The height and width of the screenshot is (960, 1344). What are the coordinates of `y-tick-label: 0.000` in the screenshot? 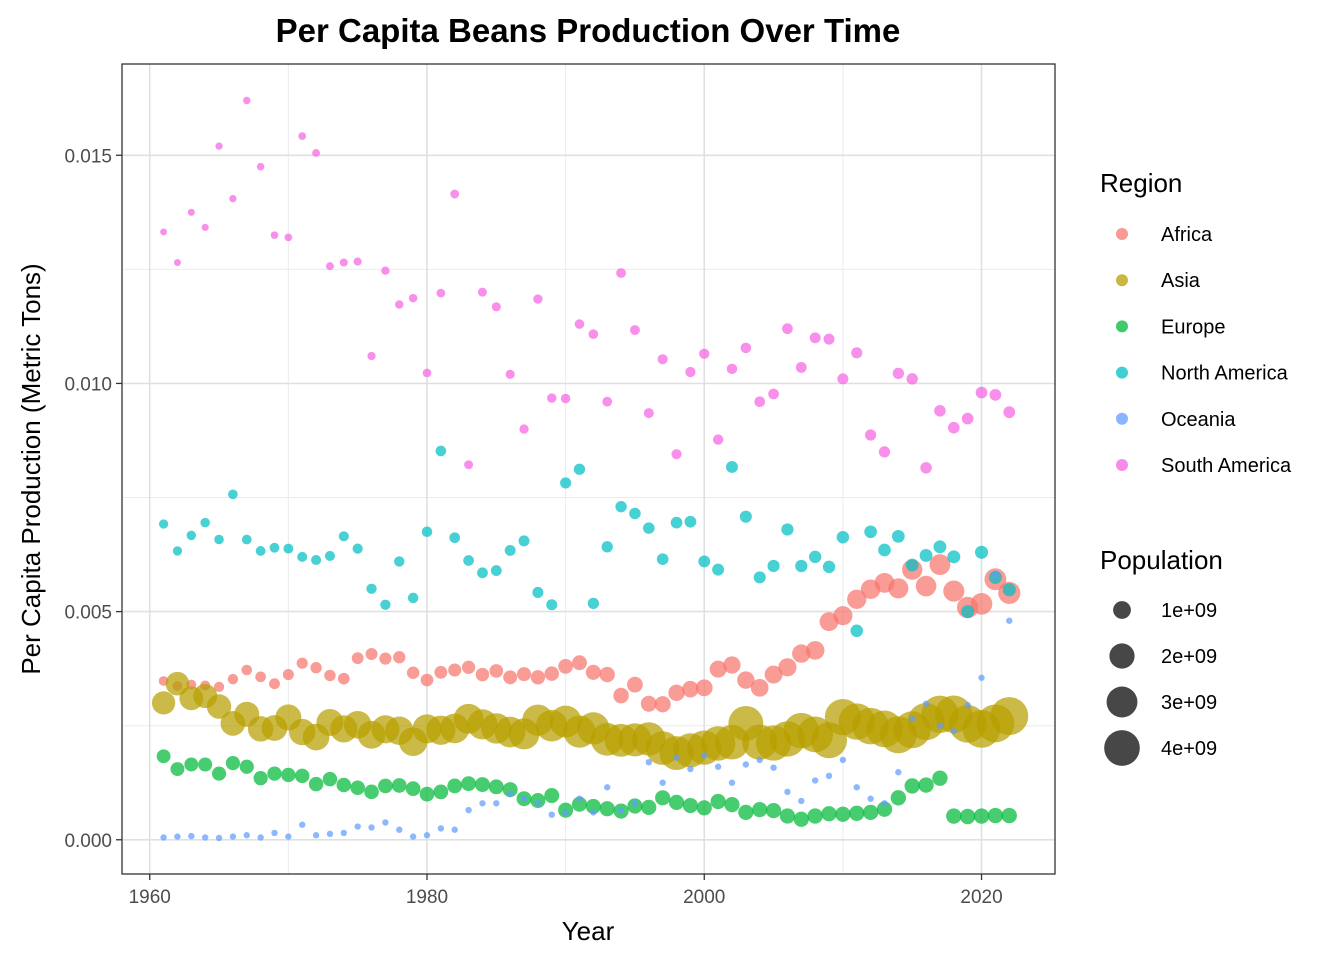 It's located at (88, 841).